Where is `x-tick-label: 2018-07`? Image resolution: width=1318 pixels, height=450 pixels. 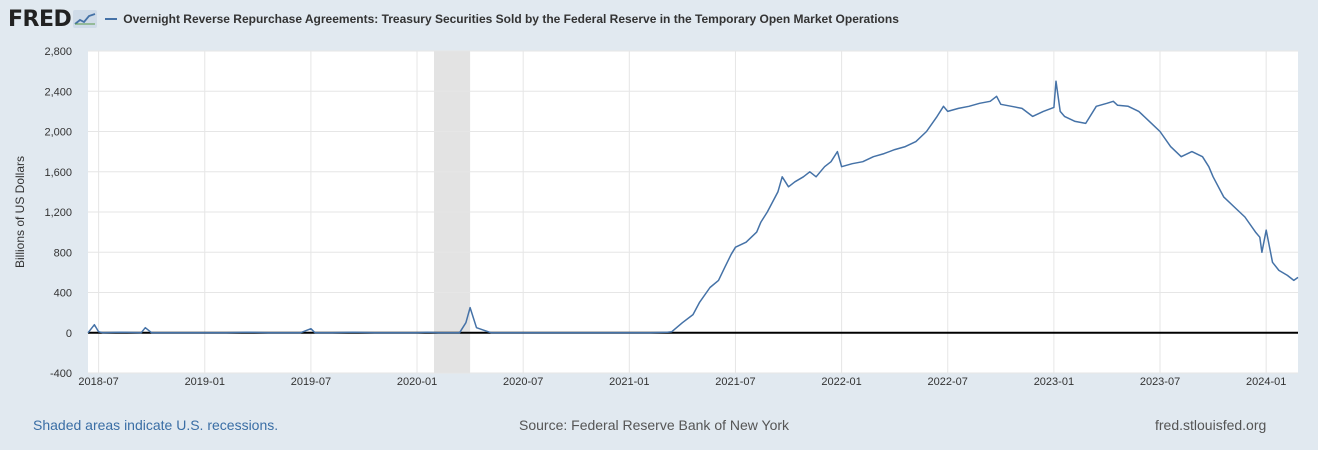
x-tick-label: 2018-07 is located at coordinates (98, 382).